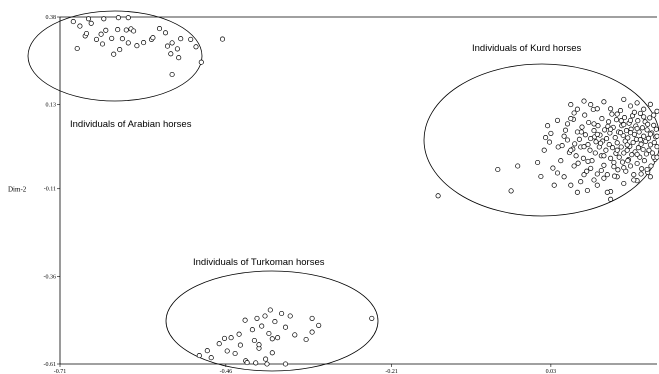 This screenshot has height=374, width=659. Describe the element at coordinates (51, 106) in the screenshot. I see `y-tick-label: 0.13` at that location.